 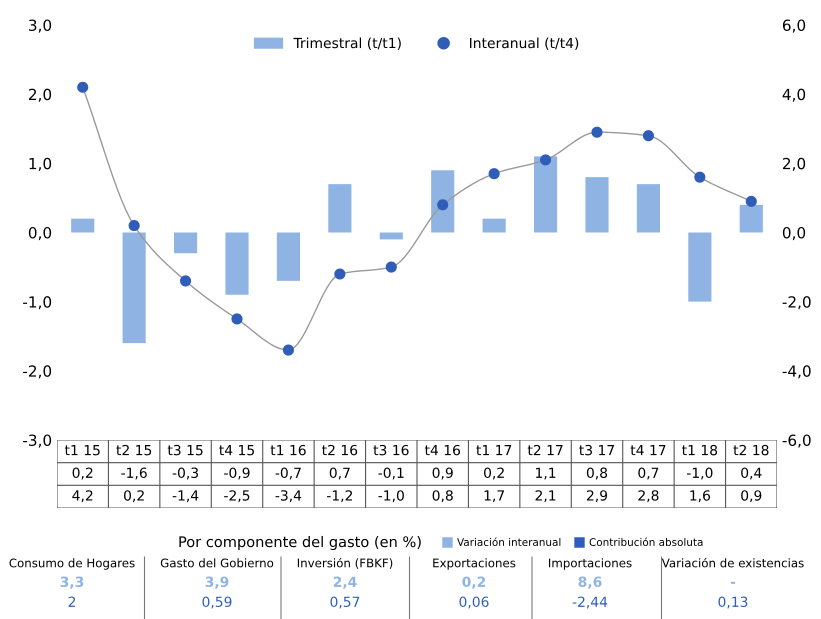 I want to click on y2-tick-label: -2,0, so click(x=796, y=303).